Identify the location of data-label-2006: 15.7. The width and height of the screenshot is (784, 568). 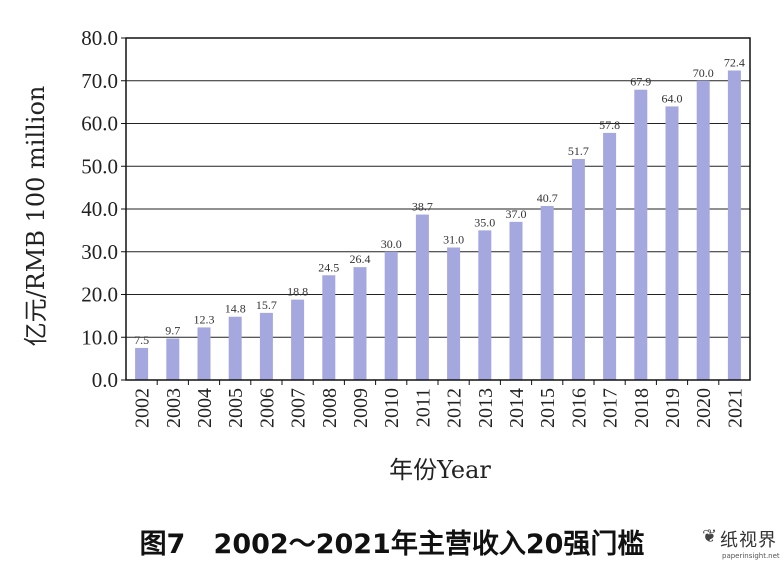
(266, 305).